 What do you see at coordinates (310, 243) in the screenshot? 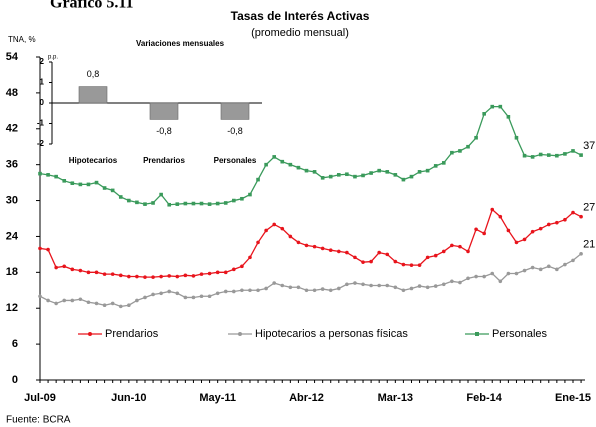
I see `series-line` at bounding box center [310, 243].